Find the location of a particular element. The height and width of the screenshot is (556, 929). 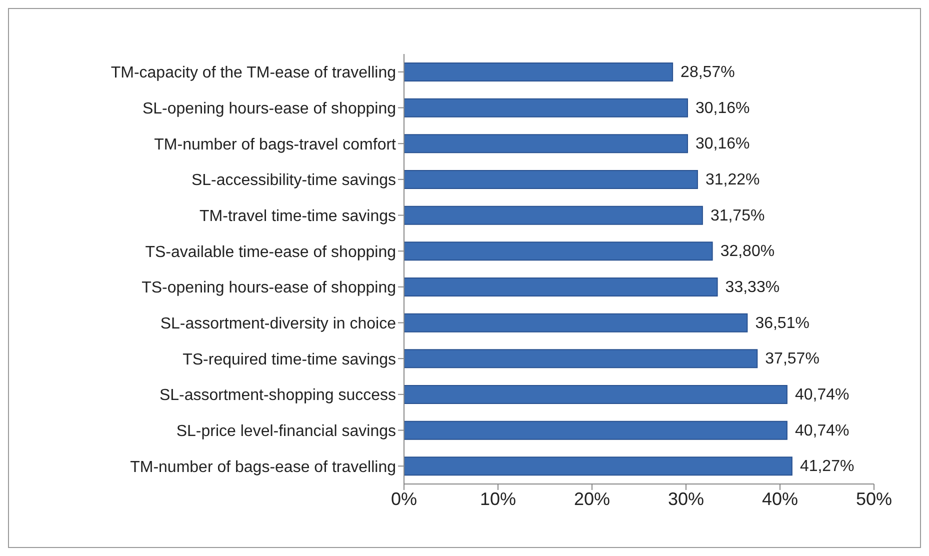

y-tick-label: SL-opening hours-ease of shopping is located at coordinates (269, 109).